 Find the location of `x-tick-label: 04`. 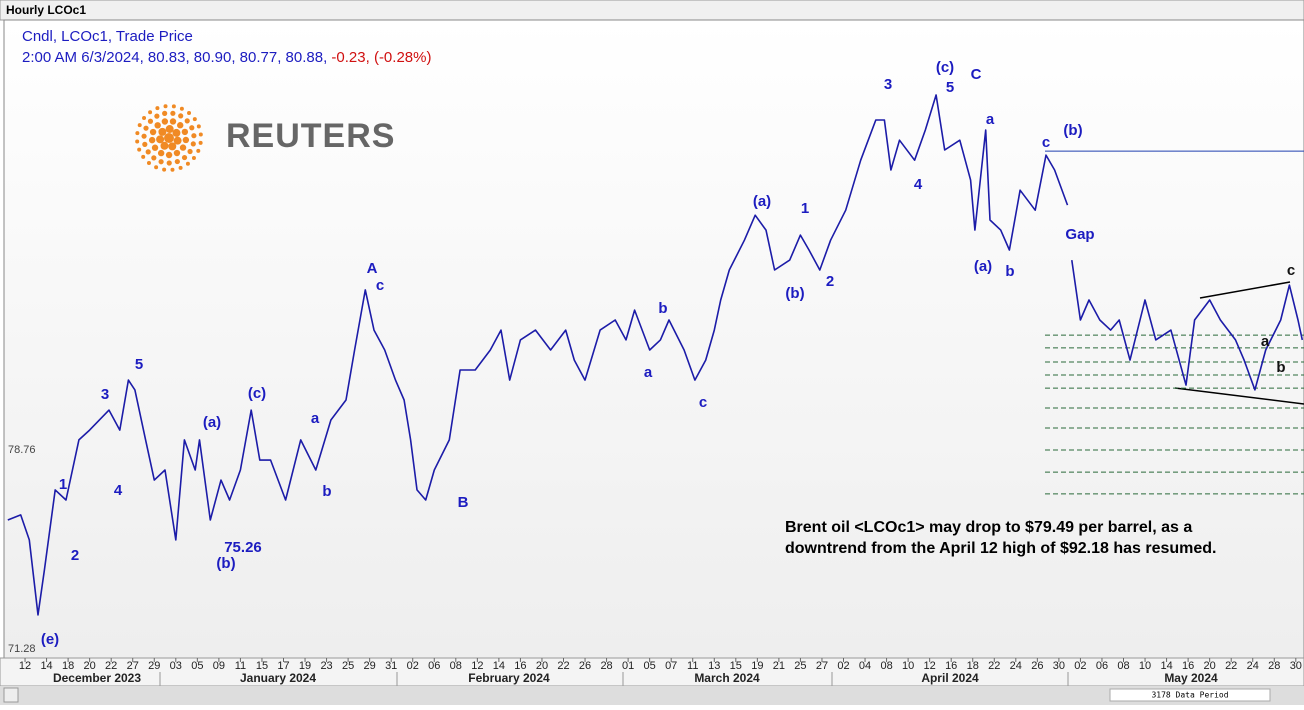

x-tick-label: 04 is located at coordinates (865, 666).